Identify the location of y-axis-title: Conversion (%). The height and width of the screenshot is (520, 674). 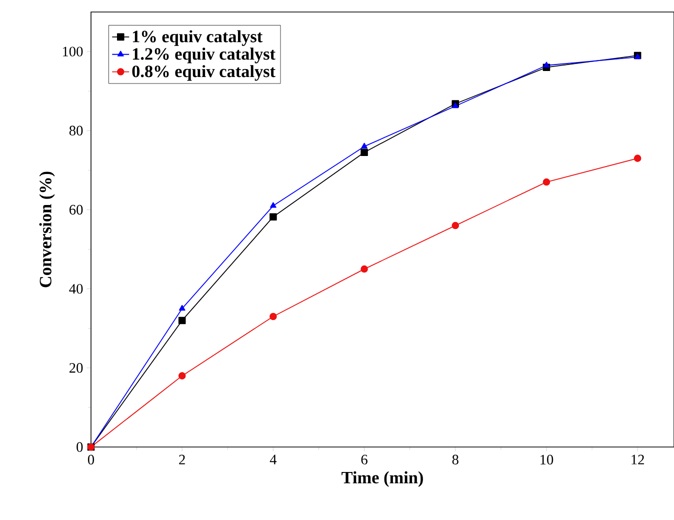
(47, 230).